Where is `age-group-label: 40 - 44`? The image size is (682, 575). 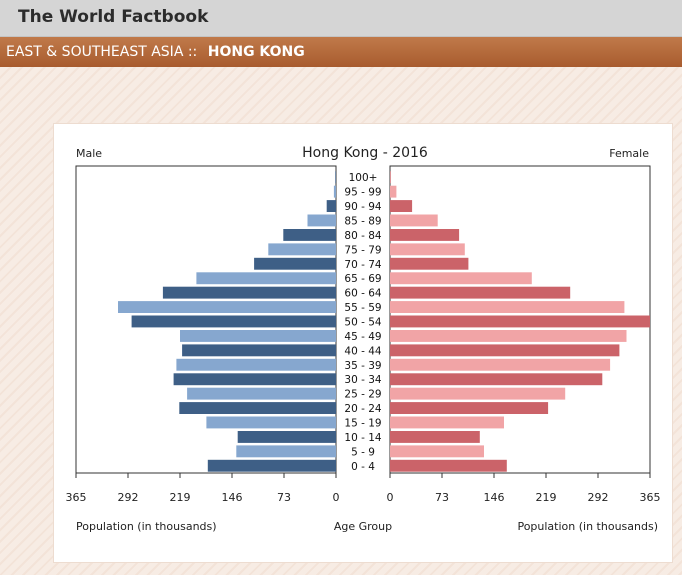
age-group-label: 40 - 44 is located at coordinates (363, 351).